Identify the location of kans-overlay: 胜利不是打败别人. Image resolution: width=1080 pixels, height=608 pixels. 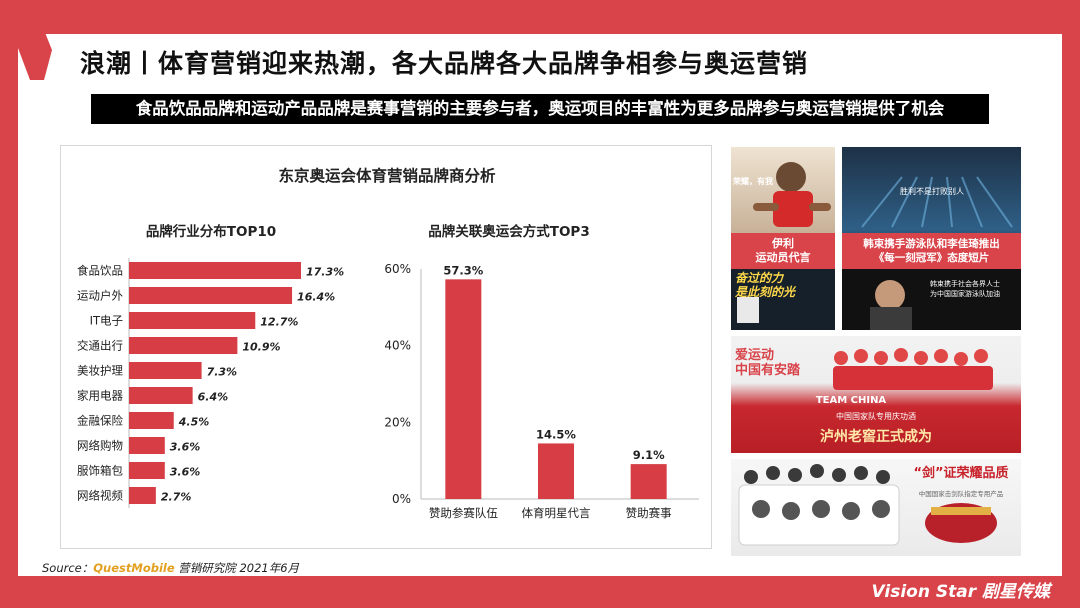
(932, 191).